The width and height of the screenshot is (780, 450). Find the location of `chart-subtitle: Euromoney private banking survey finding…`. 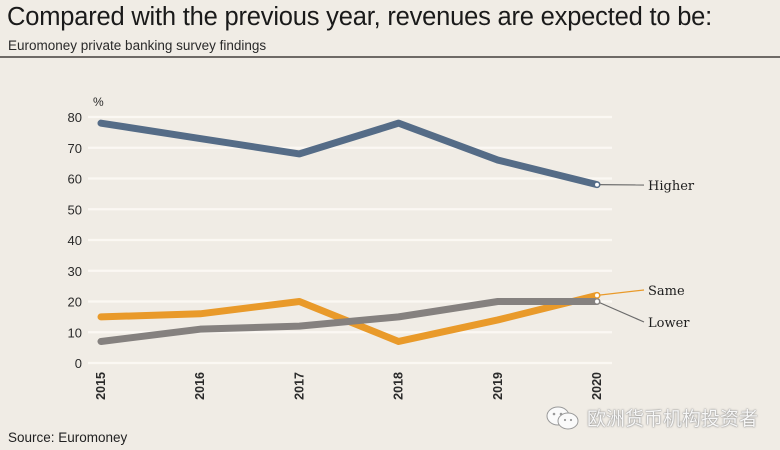

chart-subtitle: Euromoney private banking survey finding… is located at coordinates (137, 45).